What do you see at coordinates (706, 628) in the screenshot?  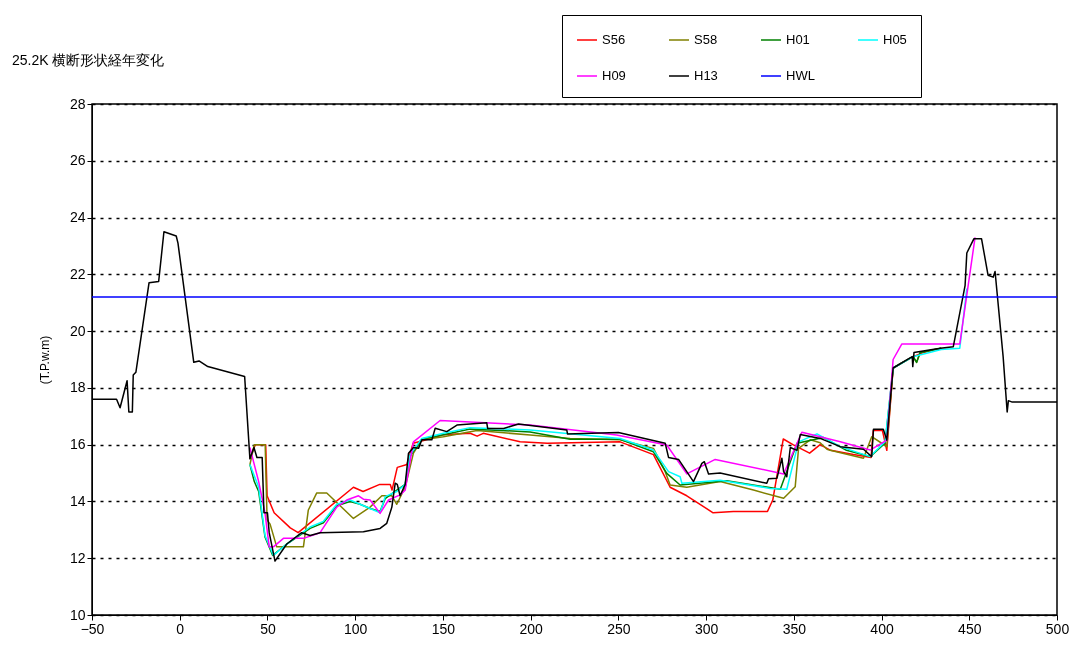 I see `x-tick-label: 300` at bounding box center [706, 628].